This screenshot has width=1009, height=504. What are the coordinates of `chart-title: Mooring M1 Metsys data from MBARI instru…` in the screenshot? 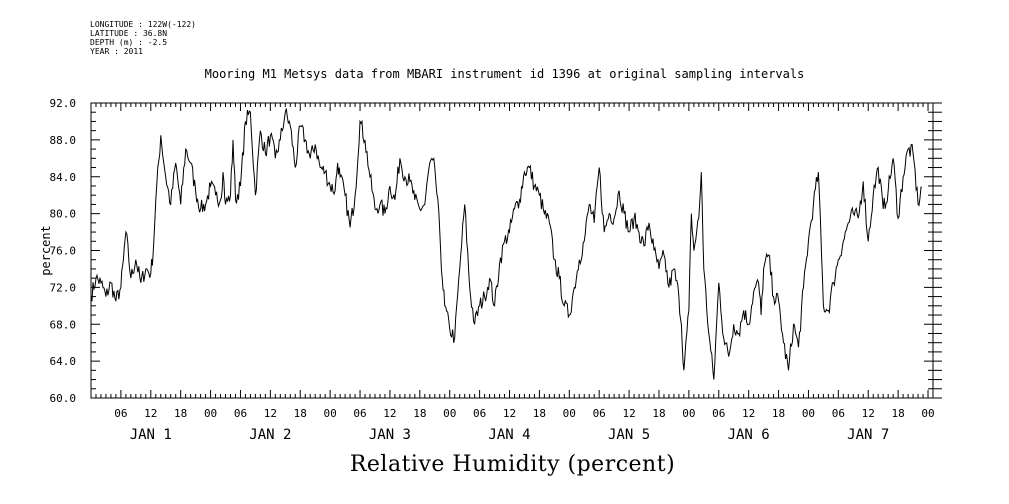 It's located at (504, 74).